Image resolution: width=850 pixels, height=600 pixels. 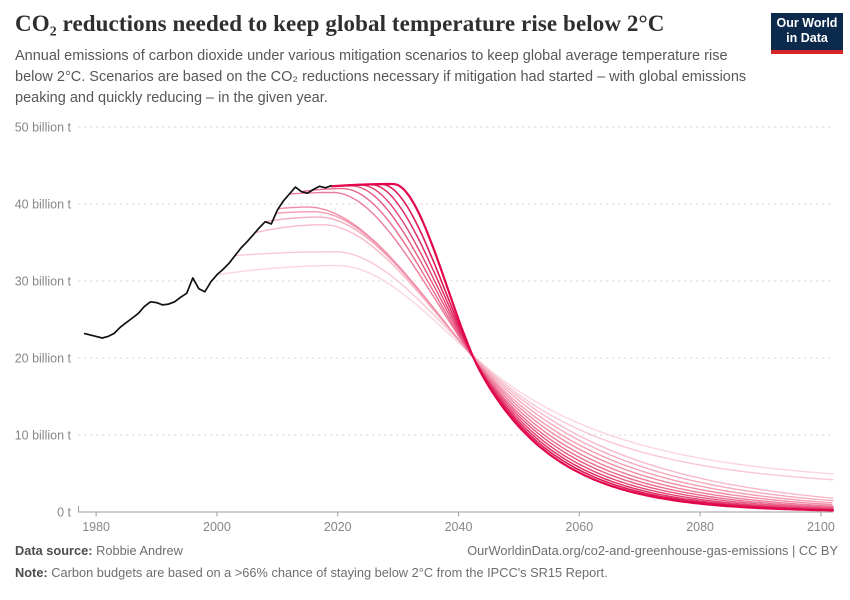 What do you see at coordinates (31, 572) in the screenshot?
I see `note-label: Note:` at bounding box center [31, 572].